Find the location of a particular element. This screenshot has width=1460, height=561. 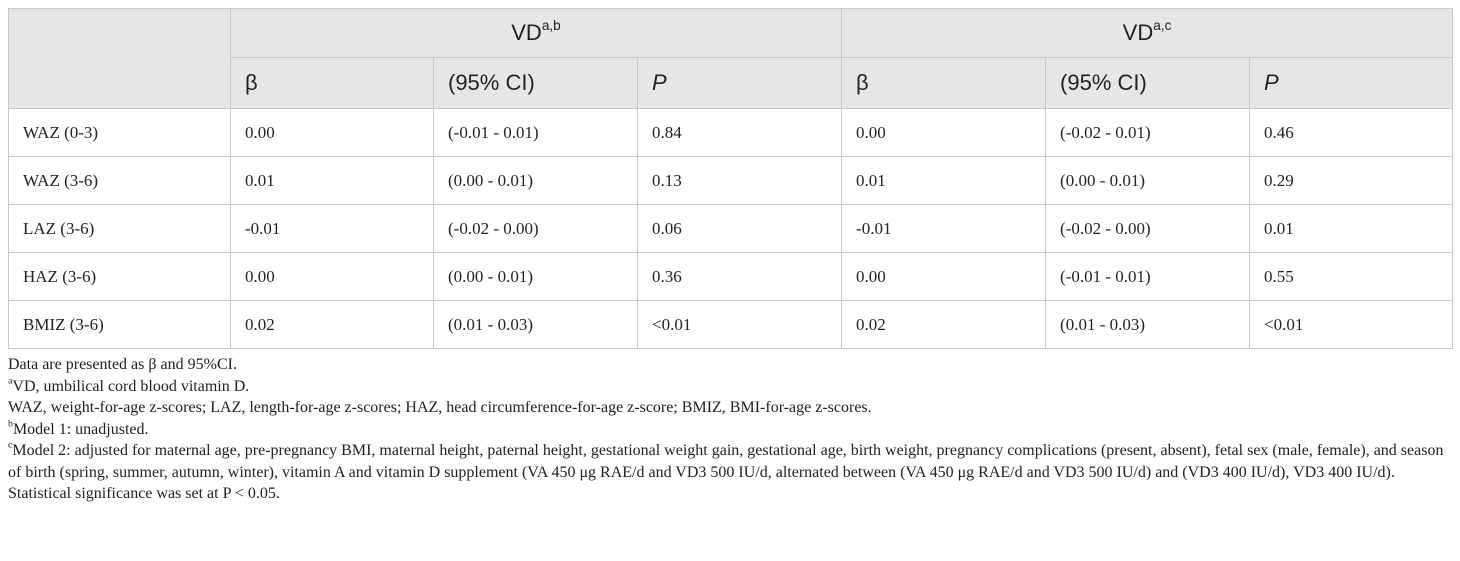

footnote-marker: a is located at coordinates (10, 381).